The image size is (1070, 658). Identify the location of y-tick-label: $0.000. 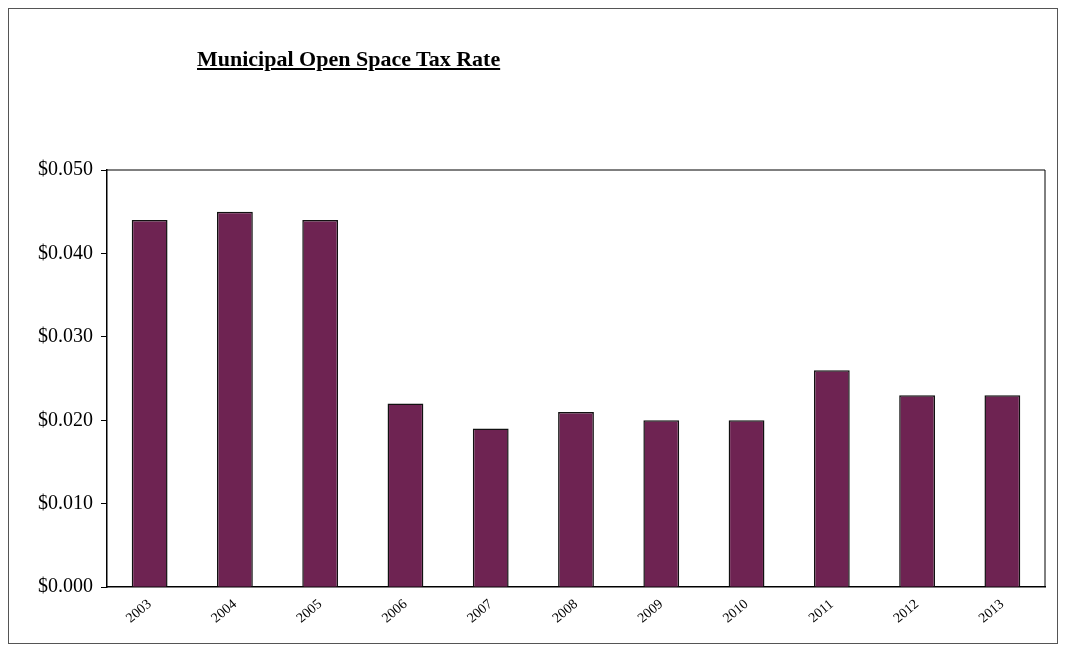
(65, 585).